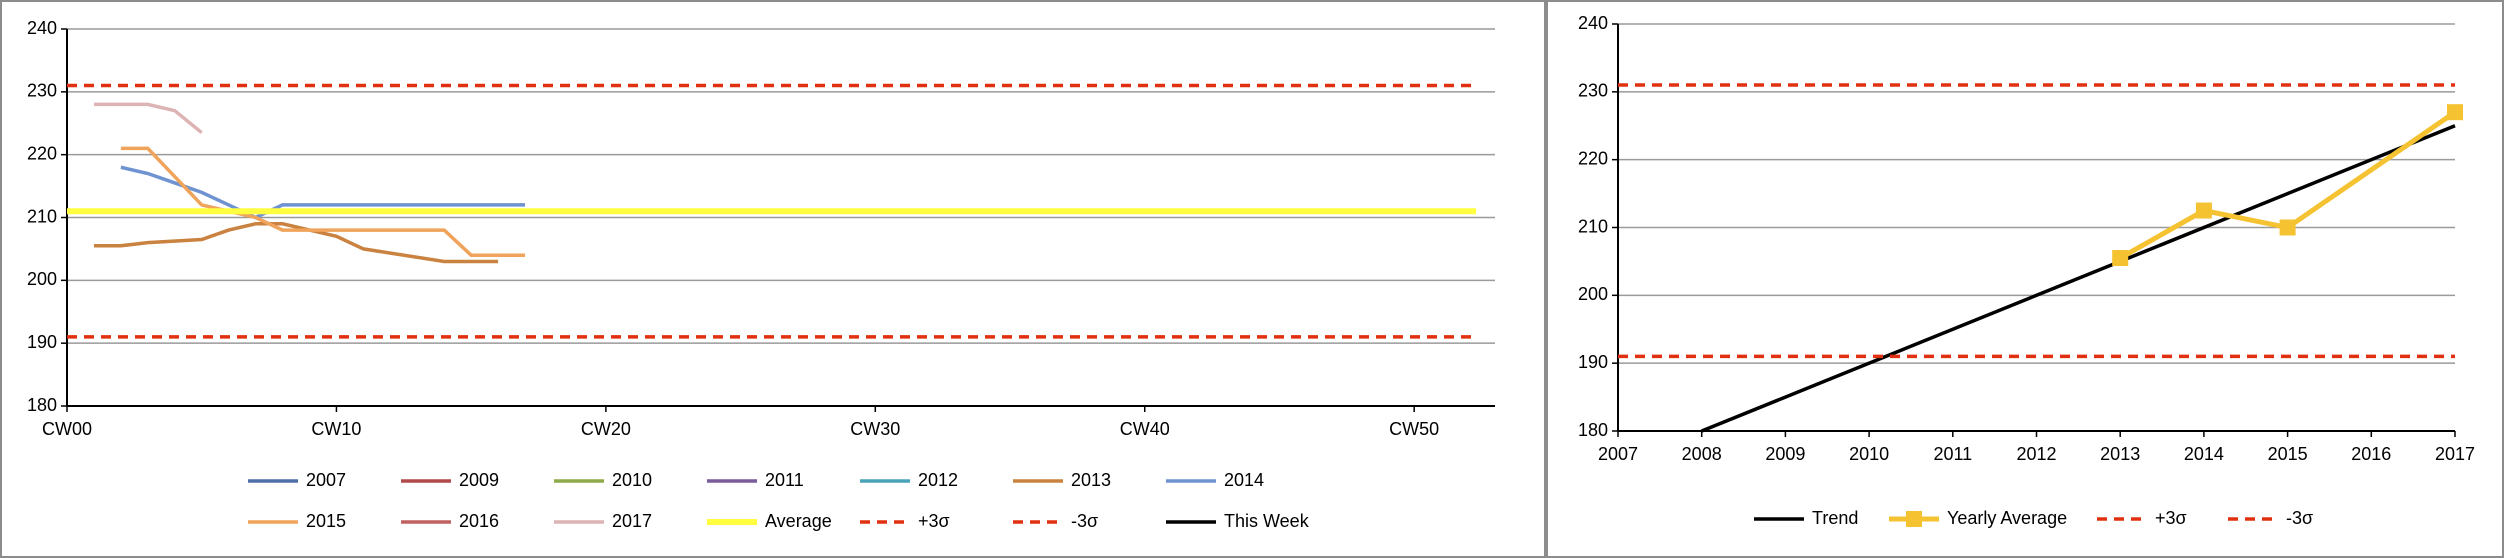 This screenshot has width=2504, height=558. What do you see at coordinates (2036, 454) in the screenshot?
I see `x-tick-label: 2012` at bounding box center [2036, 454].